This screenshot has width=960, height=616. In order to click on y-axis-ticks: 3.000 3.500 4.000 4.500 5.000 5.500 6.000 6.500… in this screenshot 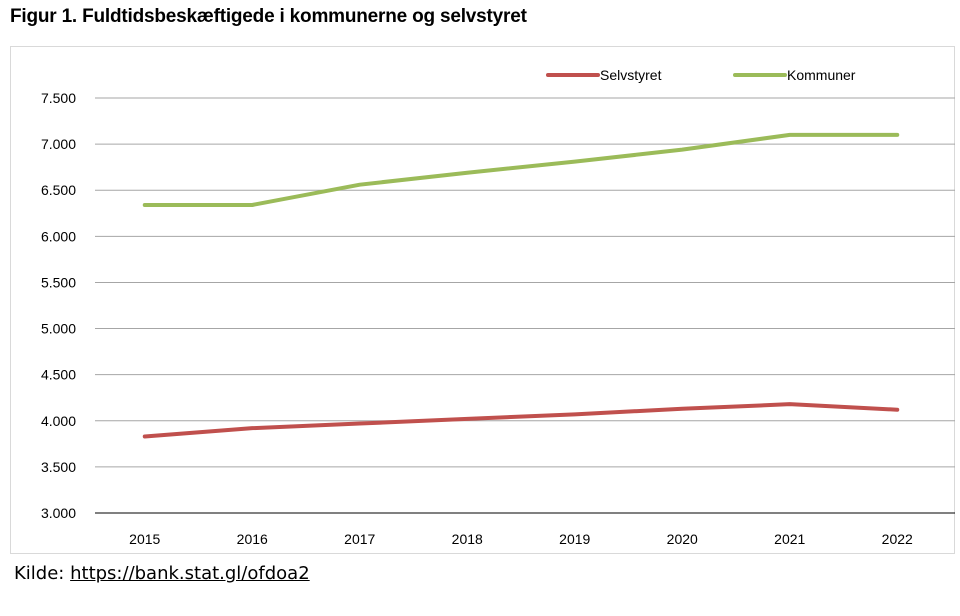, I will do `click(58, 305)`.